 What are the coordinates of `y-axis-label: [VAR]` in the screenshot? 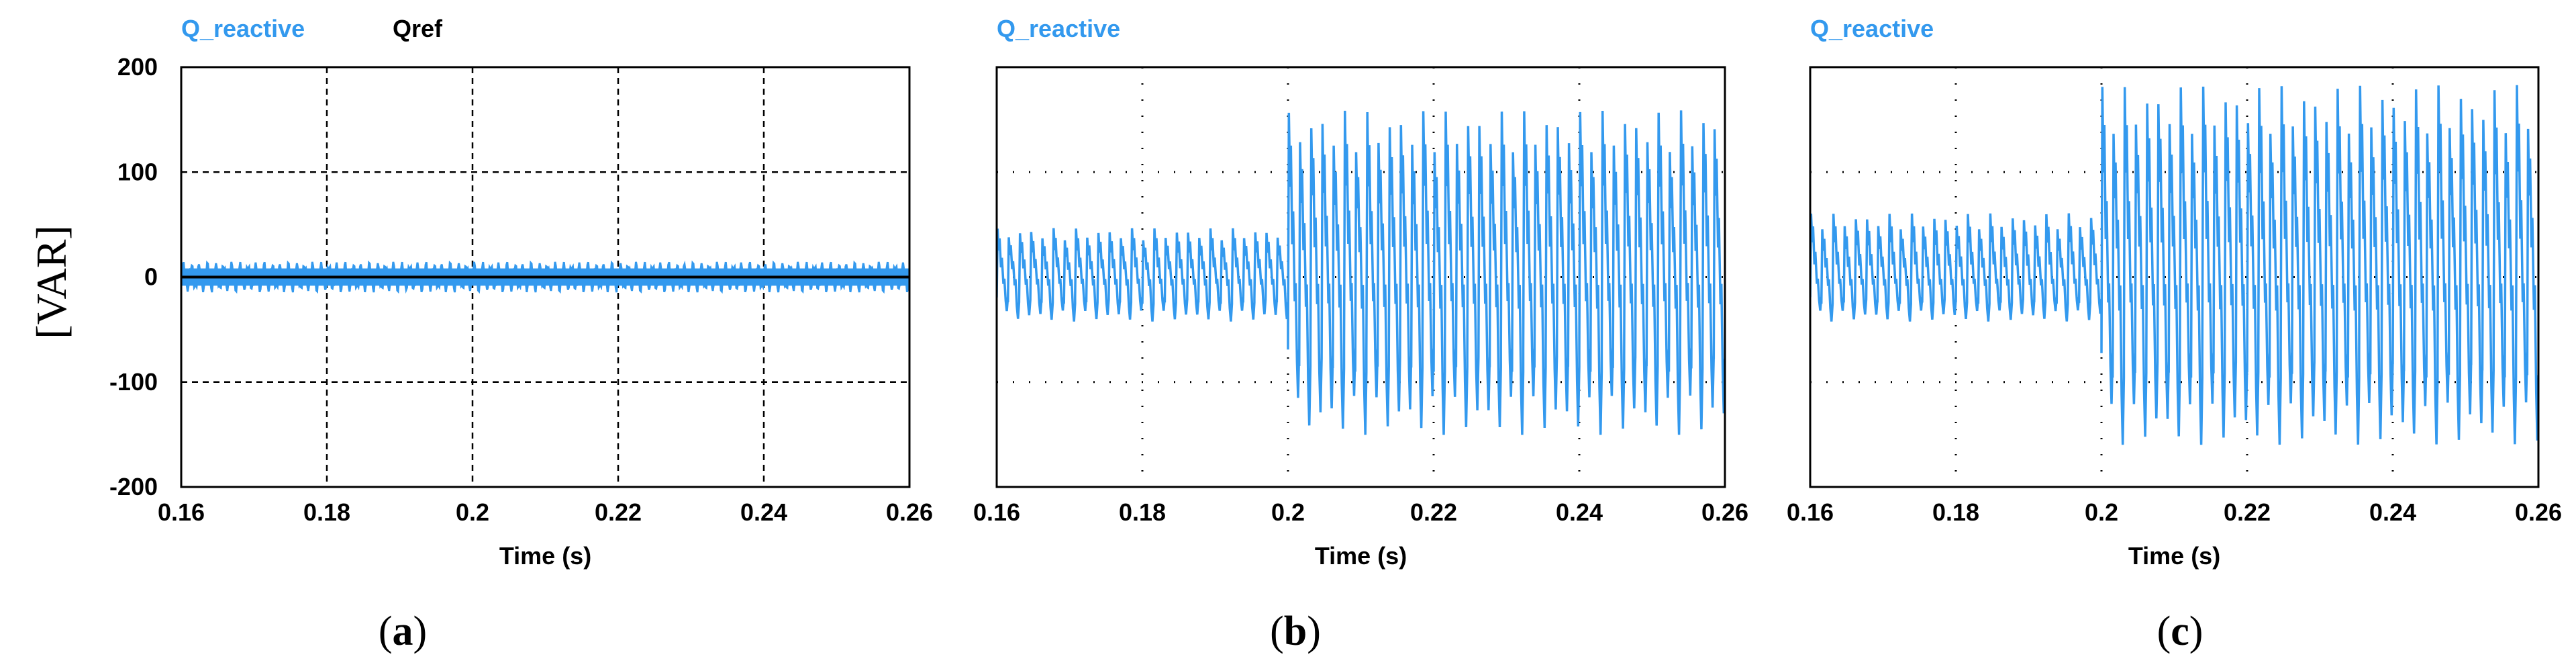 It's located at (51, 282).